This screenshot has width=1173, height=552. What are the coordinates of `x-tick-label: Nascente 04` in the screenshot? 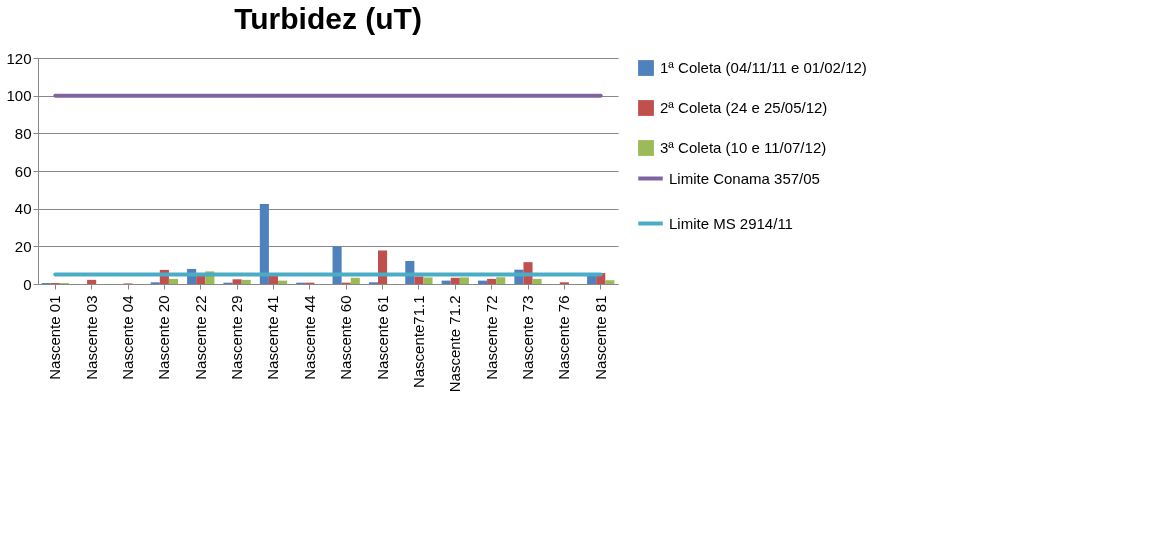 It's located at (127, 337).